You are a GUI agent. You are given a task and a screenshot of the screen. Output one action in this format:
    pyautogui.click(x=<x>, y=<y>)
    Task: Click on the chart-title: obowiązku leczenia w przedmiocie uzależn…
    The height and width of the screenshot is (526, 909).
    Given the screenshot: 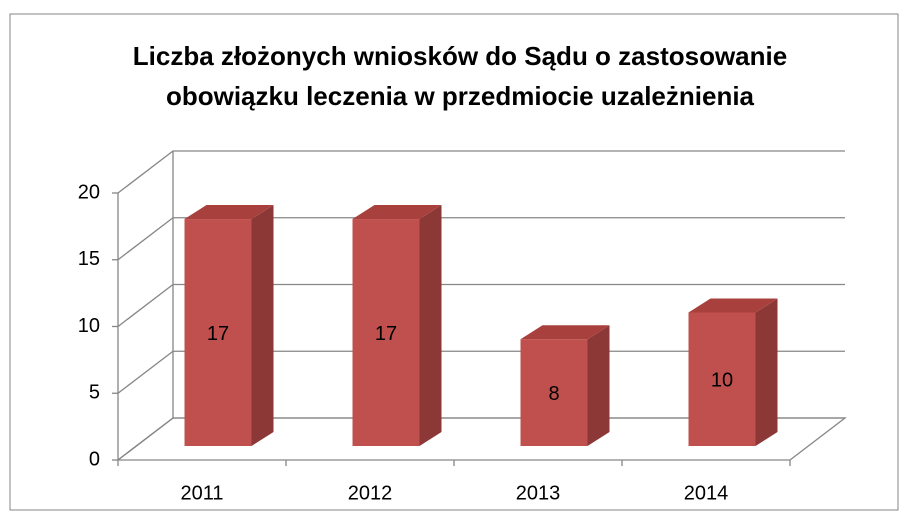 What is the action you would take?
    pyautogui.click(x=460, y=96)
    